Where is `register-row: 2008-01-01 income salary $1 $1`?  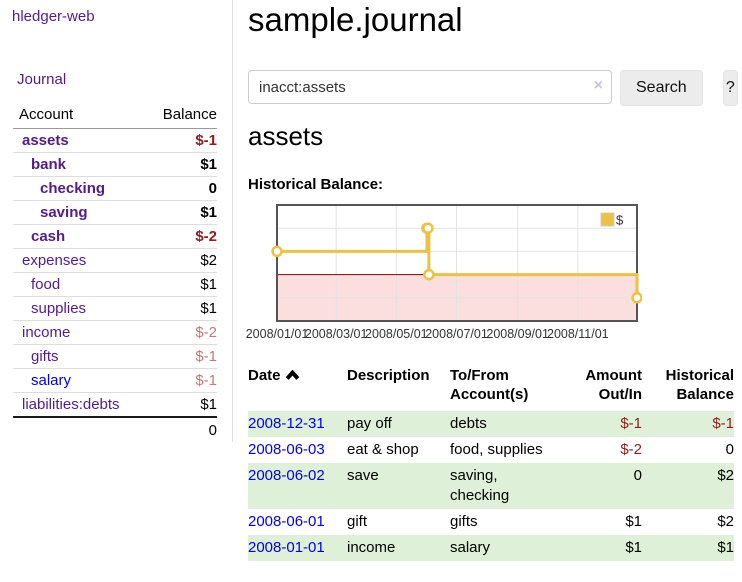 register-row: 2008-01-01 income salary $1 $1 is located at coordinates (491, 548).